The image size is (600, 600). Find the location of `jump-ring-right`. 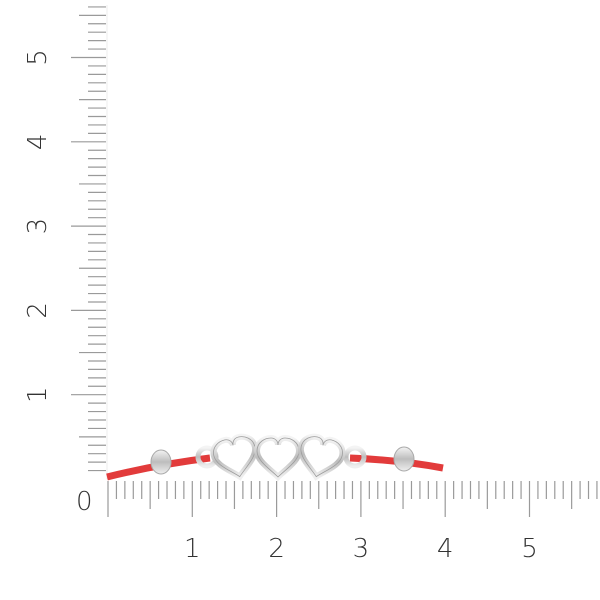

jump-ring-right is located at coordinates (355, 457).